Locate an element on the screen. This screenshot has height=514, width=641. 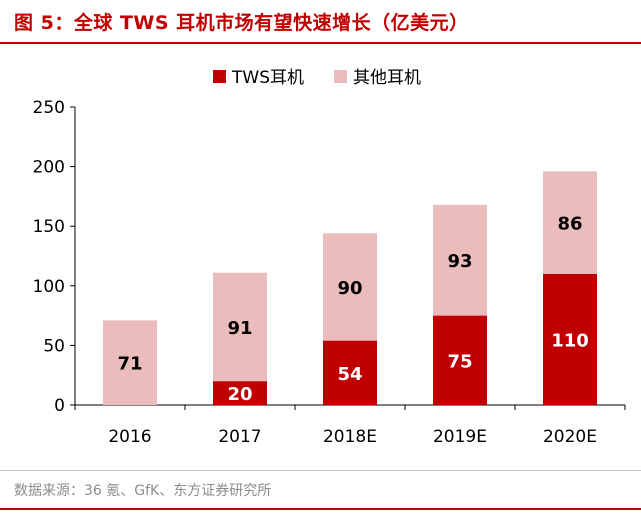
chart-title: 图 5：全球 TWS 耳机市场有望快速增长（亿美元） is located at coordinates (241, 23).